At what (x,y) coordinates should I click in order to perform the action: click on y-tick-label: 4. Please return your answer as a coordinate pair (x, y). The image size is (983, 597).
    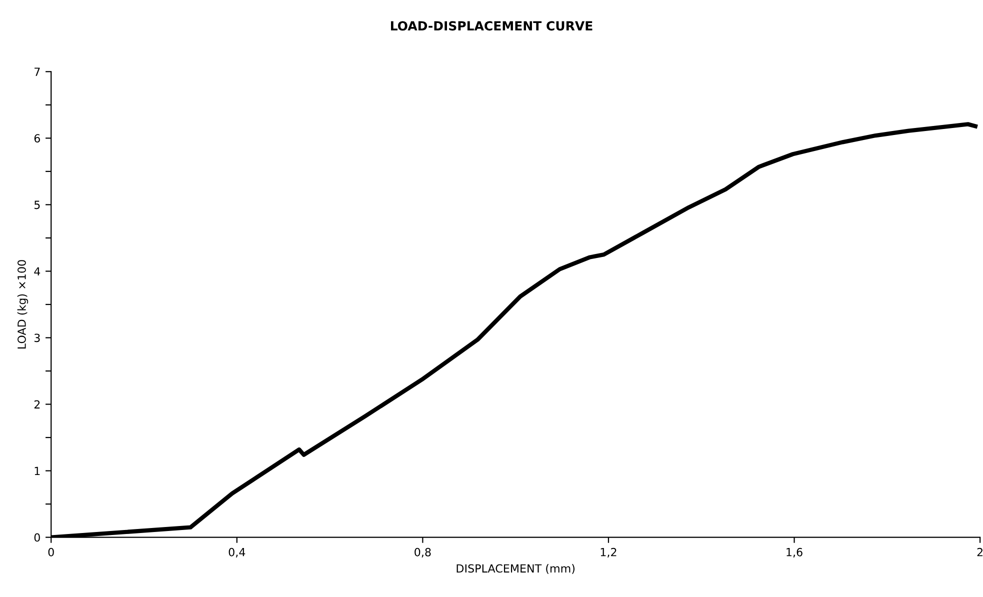
    Looking at the image, I should click on (37, 271).